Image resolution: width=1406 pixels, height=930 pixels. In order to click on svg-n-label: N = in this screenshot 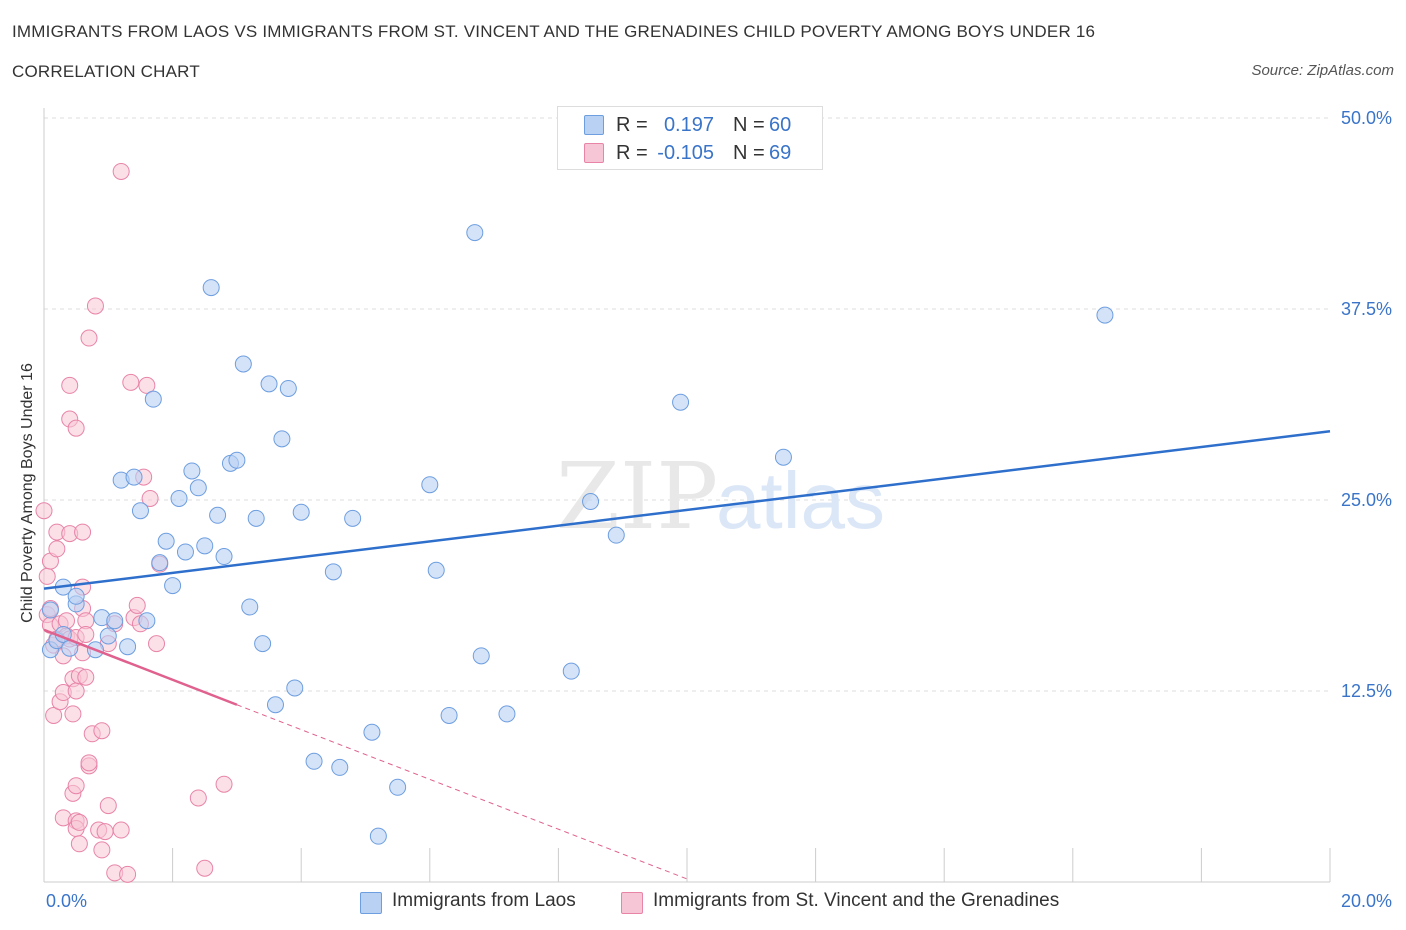, I will do `click(749, 153)`.